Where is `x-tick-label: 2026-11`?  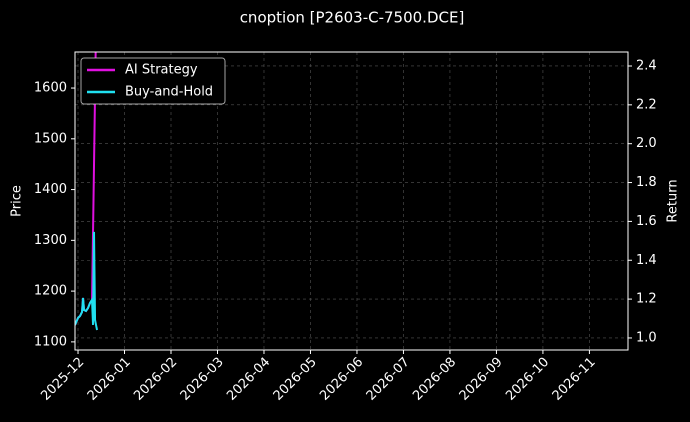 x-tick-label: 2026-11 is located at coordinates (574, 379).